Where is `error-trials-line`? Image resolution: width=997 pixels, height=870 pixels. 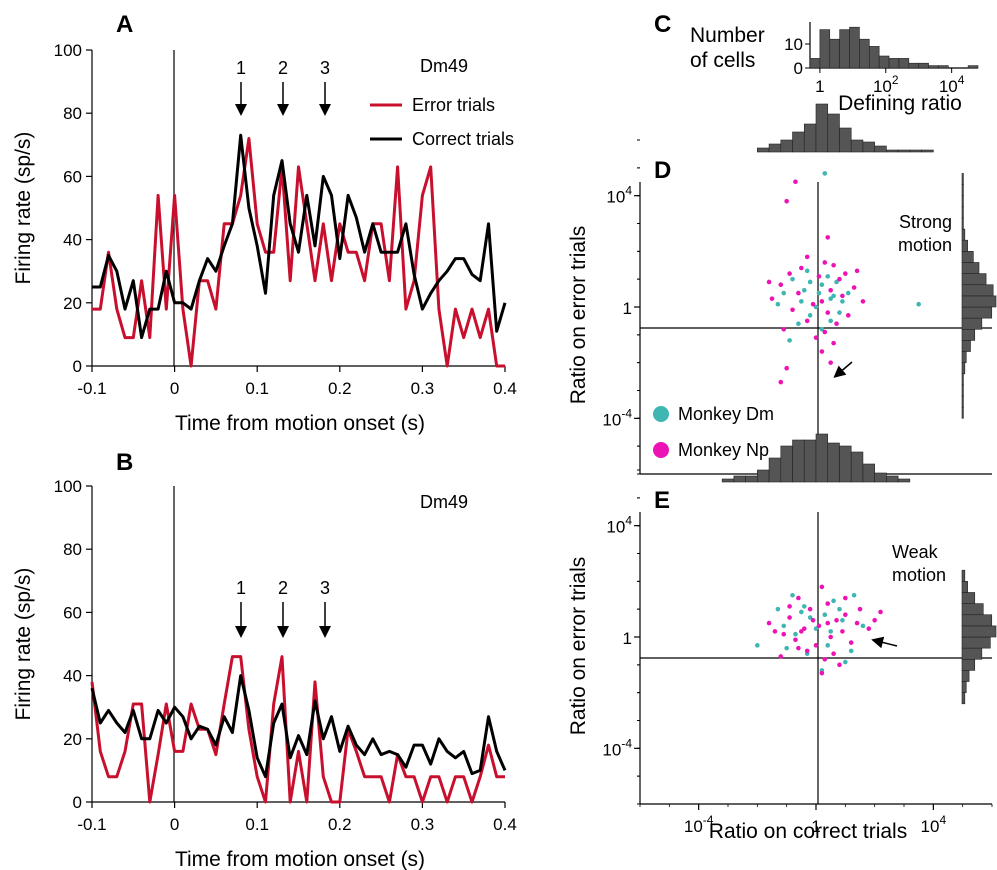 error-trials-line is located at coordinates (297, 729).